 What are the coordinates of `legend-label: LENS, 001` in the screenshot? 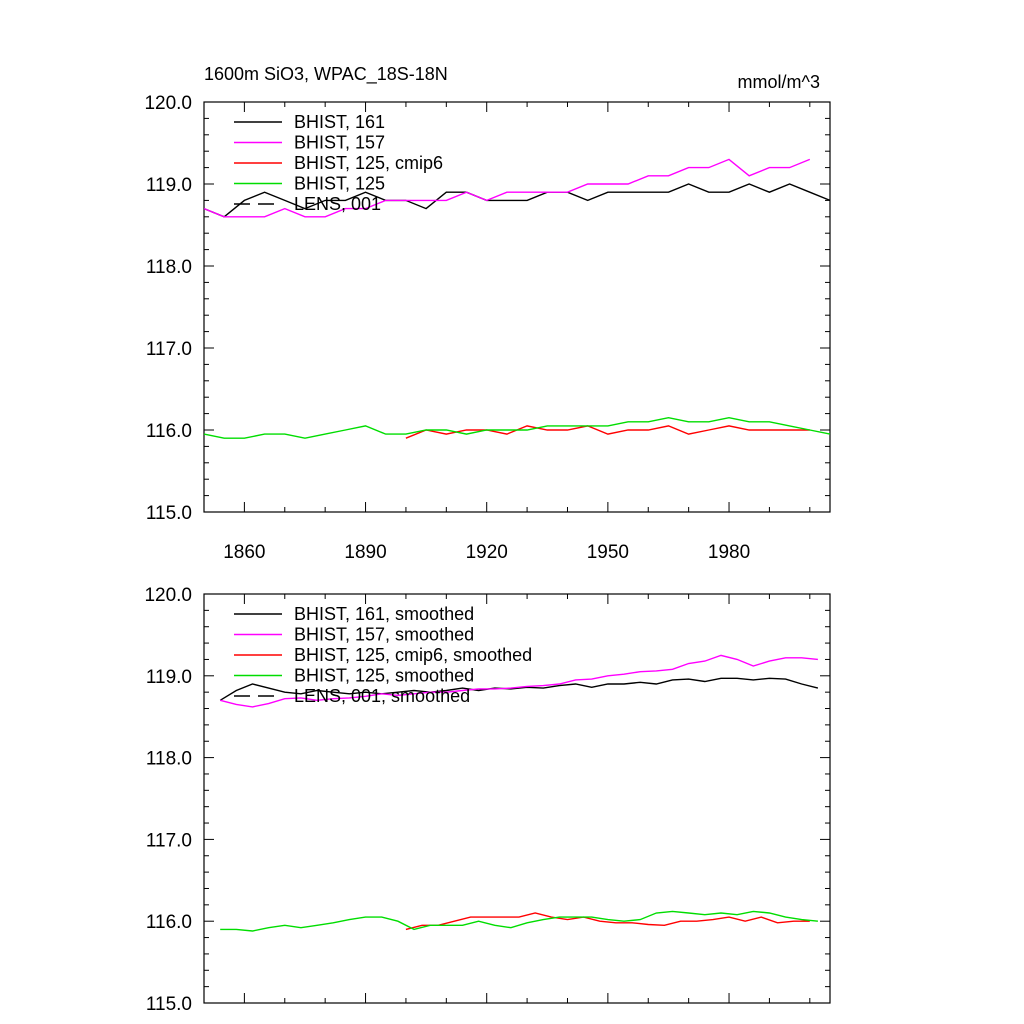 It's located at (337, 204).